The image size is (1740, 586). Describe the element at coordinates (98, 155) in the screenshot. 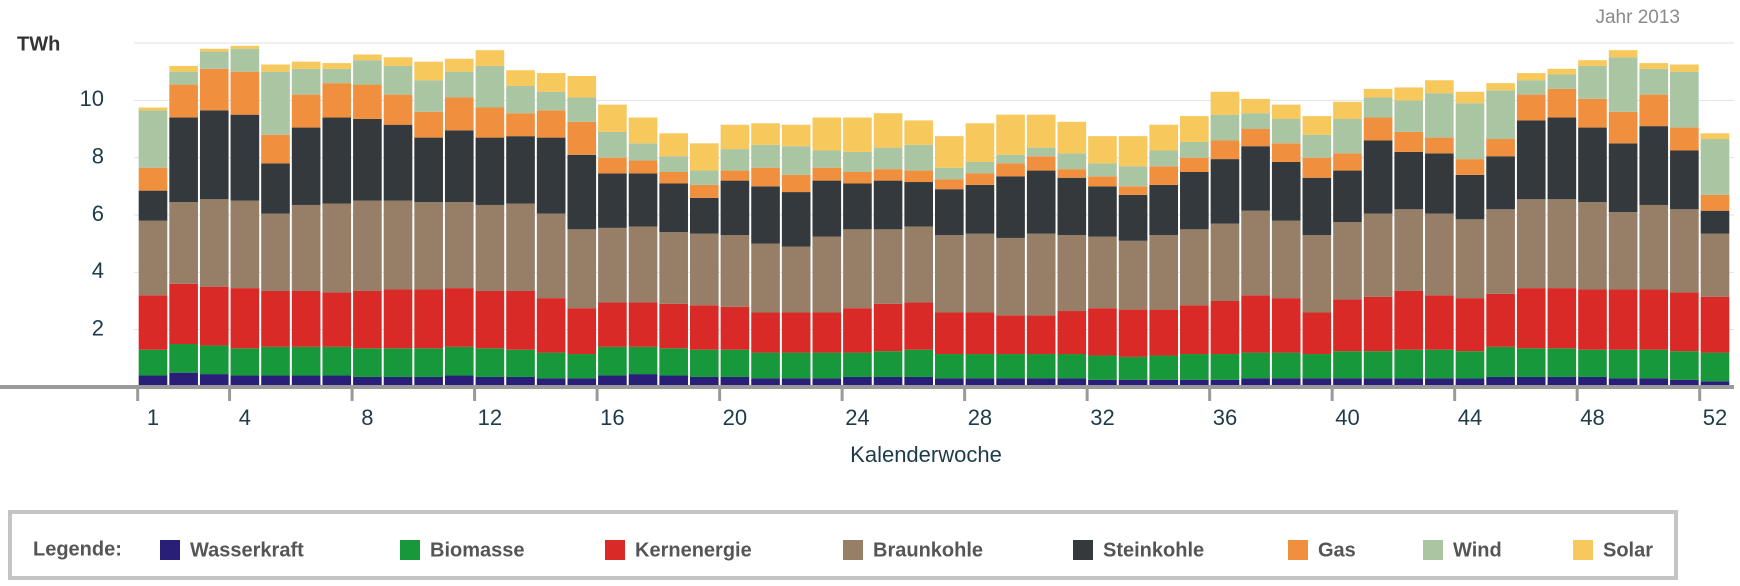

I see `y-tick-label: 8` at that location.